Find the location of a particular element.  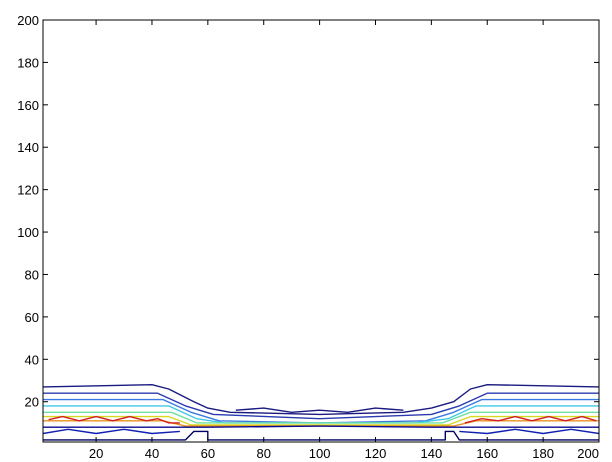

y-tick-label: 100 is located at coordinates (28, 232).